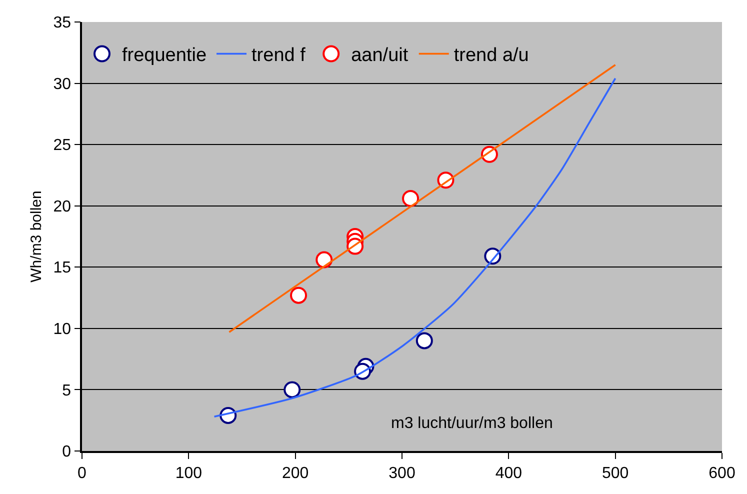 The width and height of the screenshot is (747, 494). I want to click on y-tick-label: 20, so click(62, 207).